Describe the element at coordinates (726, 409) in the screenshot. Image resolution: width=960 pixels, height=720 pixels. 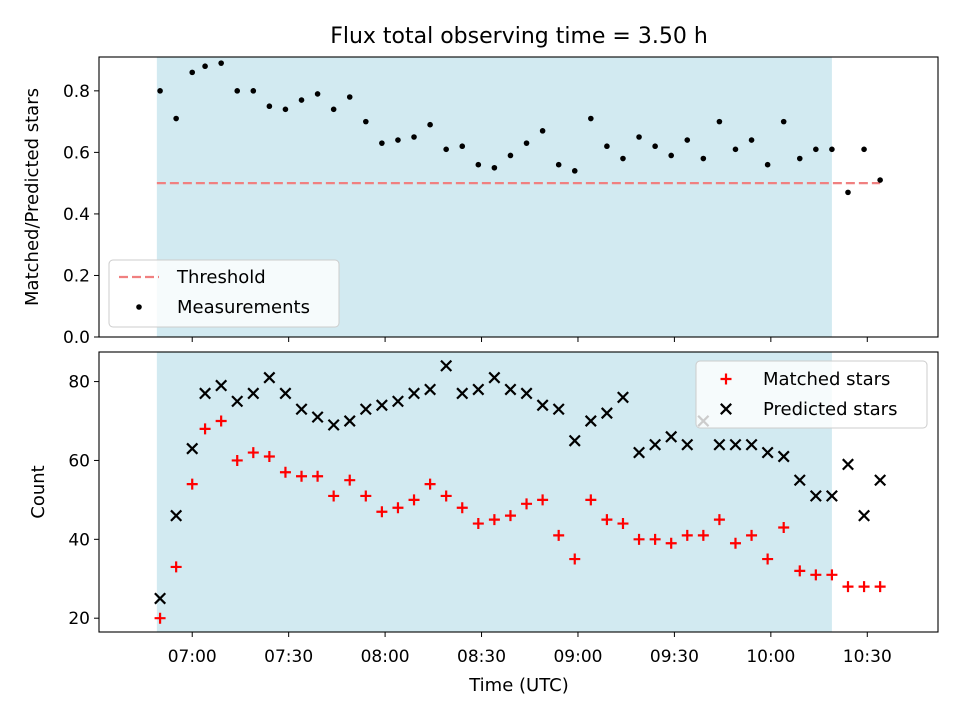
I see `legend-predicted-swatch` at that location.